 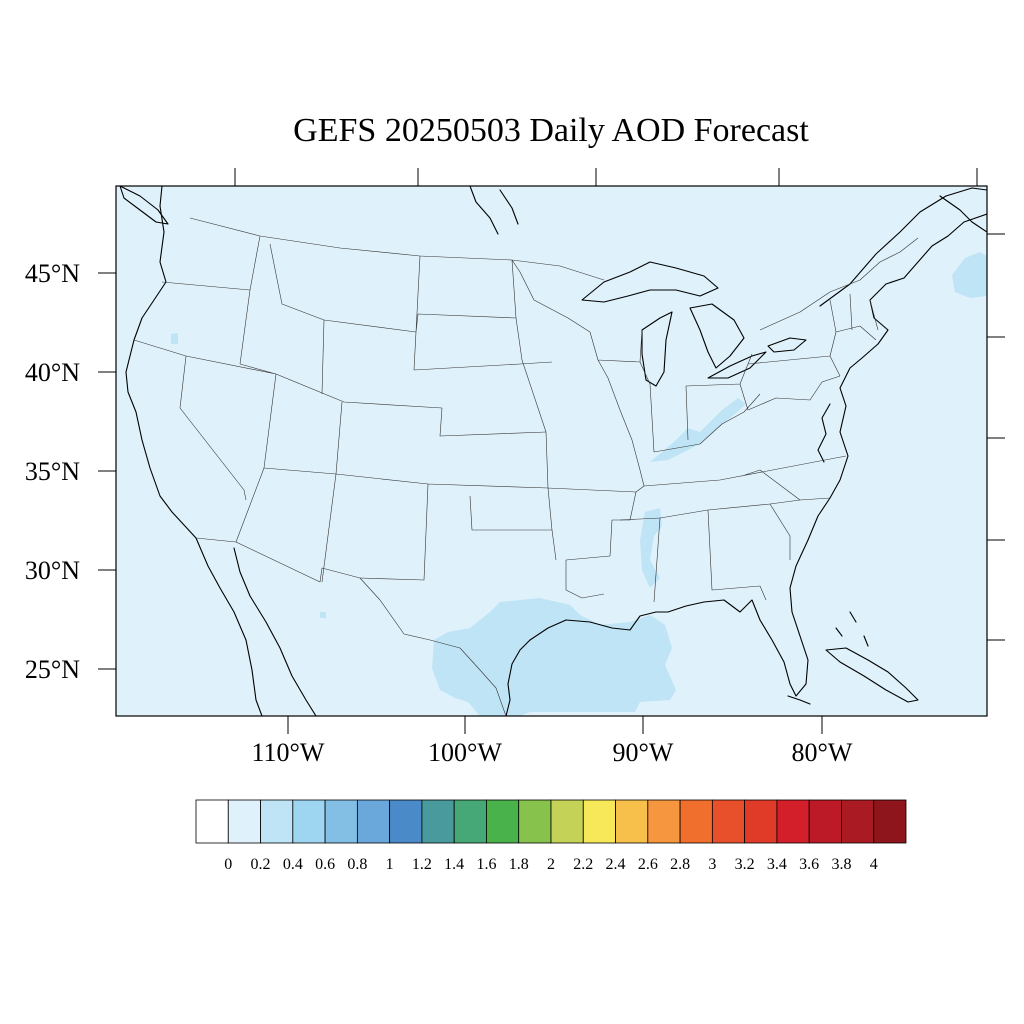 I want to click on colorbar-label: 3.6, so click(x=809, y=864).